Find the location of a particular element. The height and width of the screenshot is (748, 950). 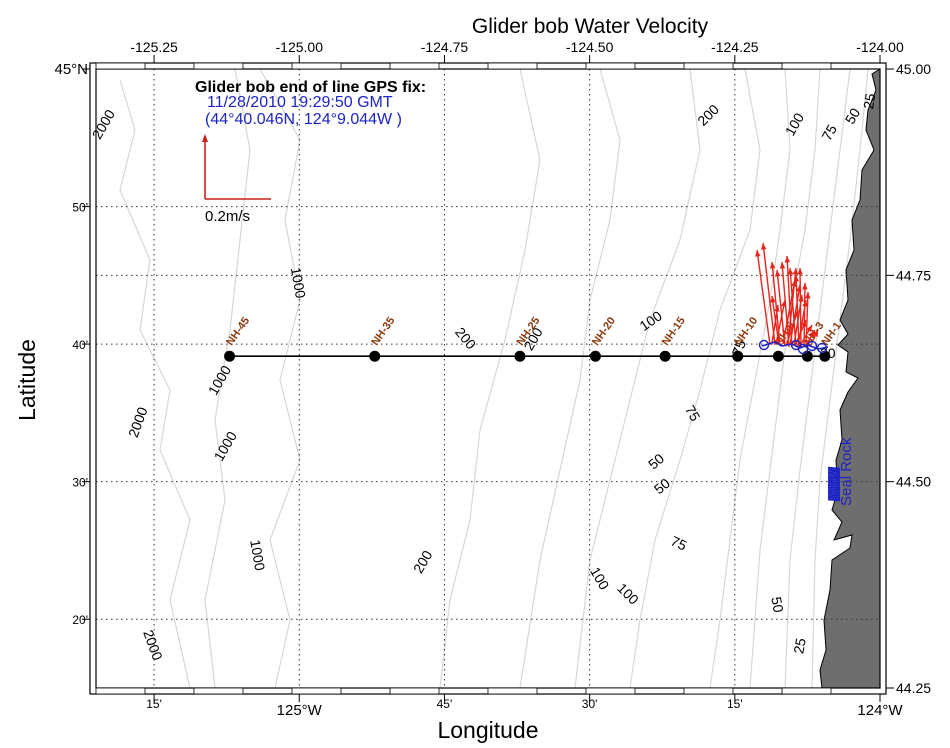

coastline-land is located at coordinates (850, 378).